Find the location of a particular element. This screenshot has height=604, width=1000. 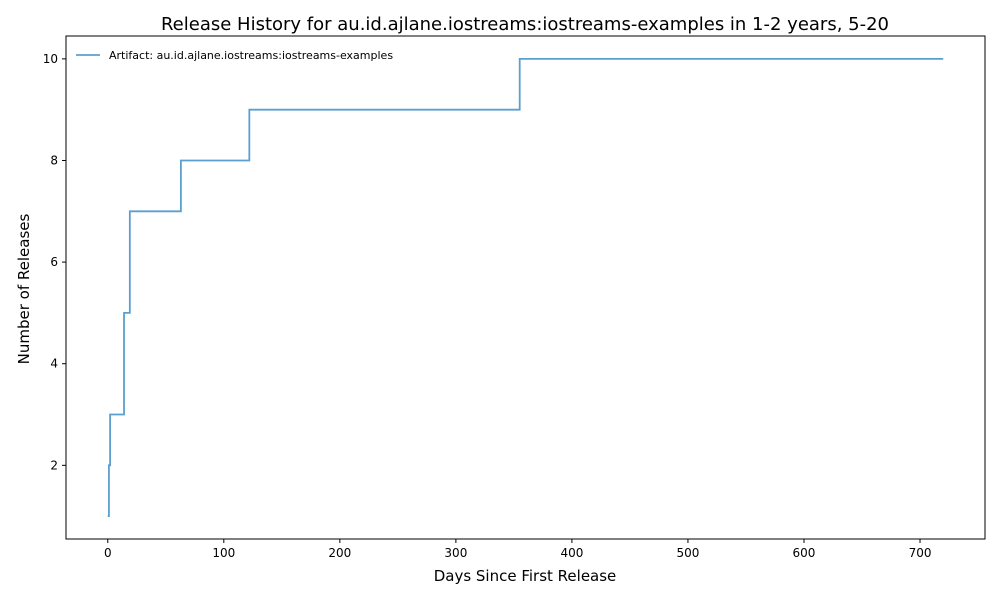

x-tick-label: 200 is located at coordinates (339, 553).